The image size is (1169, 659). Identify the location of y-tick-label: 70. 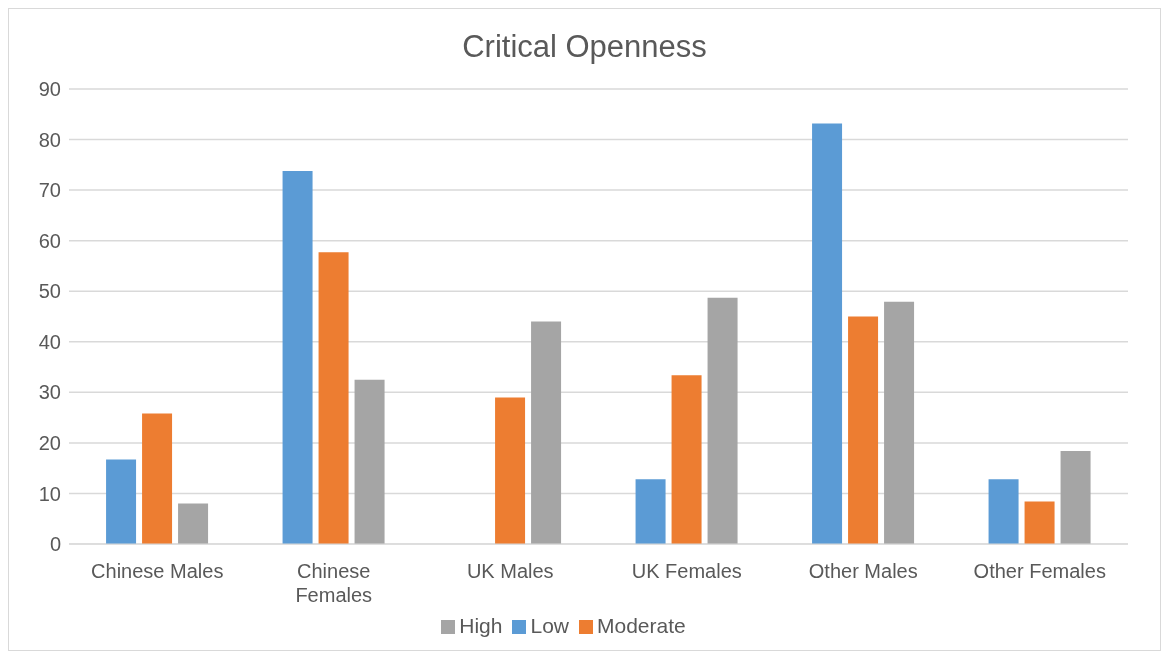
(49, 190).